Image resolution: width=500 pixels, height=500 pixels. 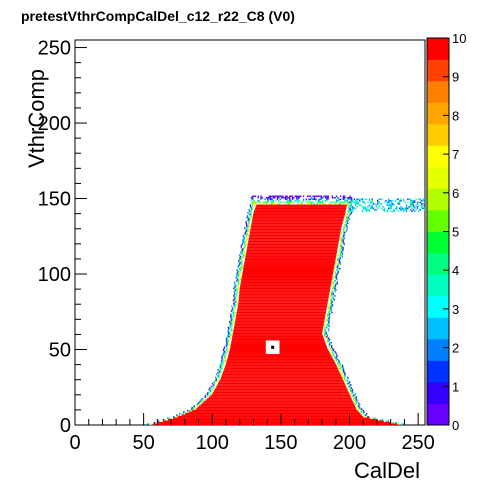 I want to click on palette-swatch, so click(x=438, y=350).